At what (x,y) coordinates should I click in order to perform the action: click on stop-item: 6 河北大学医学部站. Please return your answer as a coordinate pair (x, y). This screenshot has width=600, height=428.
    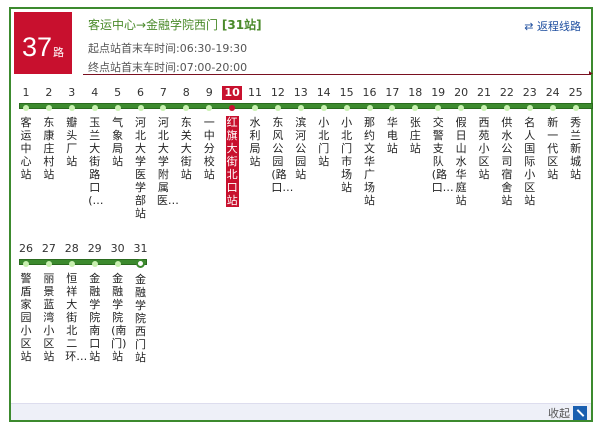
    Looking at the image, I should click on (141, 153).